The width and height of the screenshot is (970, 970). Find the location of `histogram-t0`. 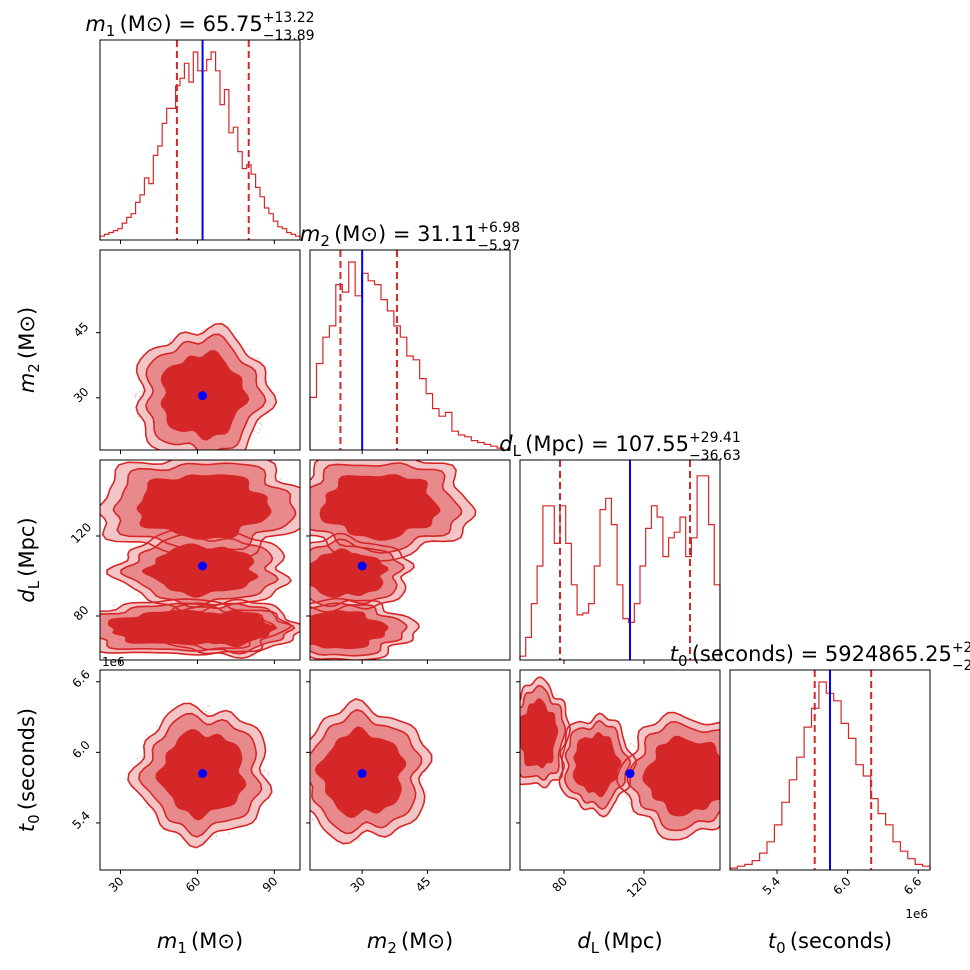

histogram-t0 is located at coordinates (830, 770).